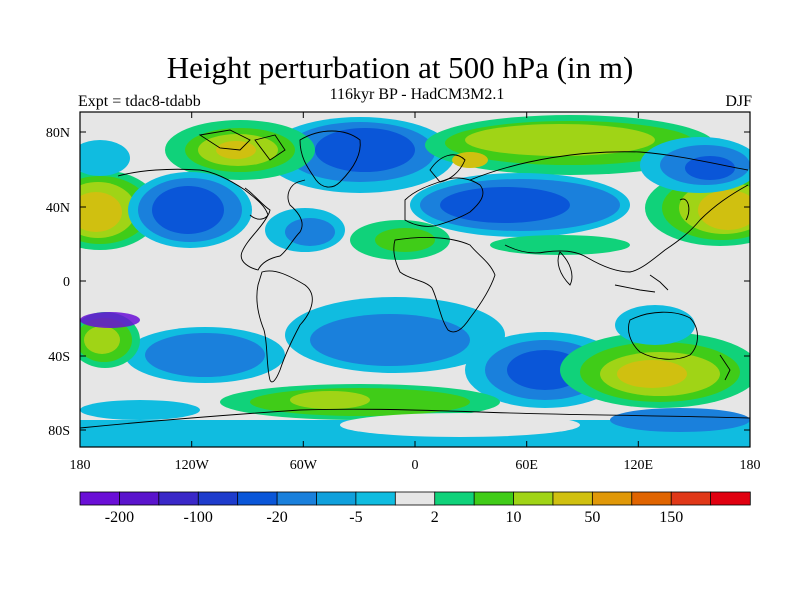 This screenshot has height=600, width=800. I want to click on colorbar-labels: -200 -100 -20 -5 2 10 50 150, so click(394, 517).